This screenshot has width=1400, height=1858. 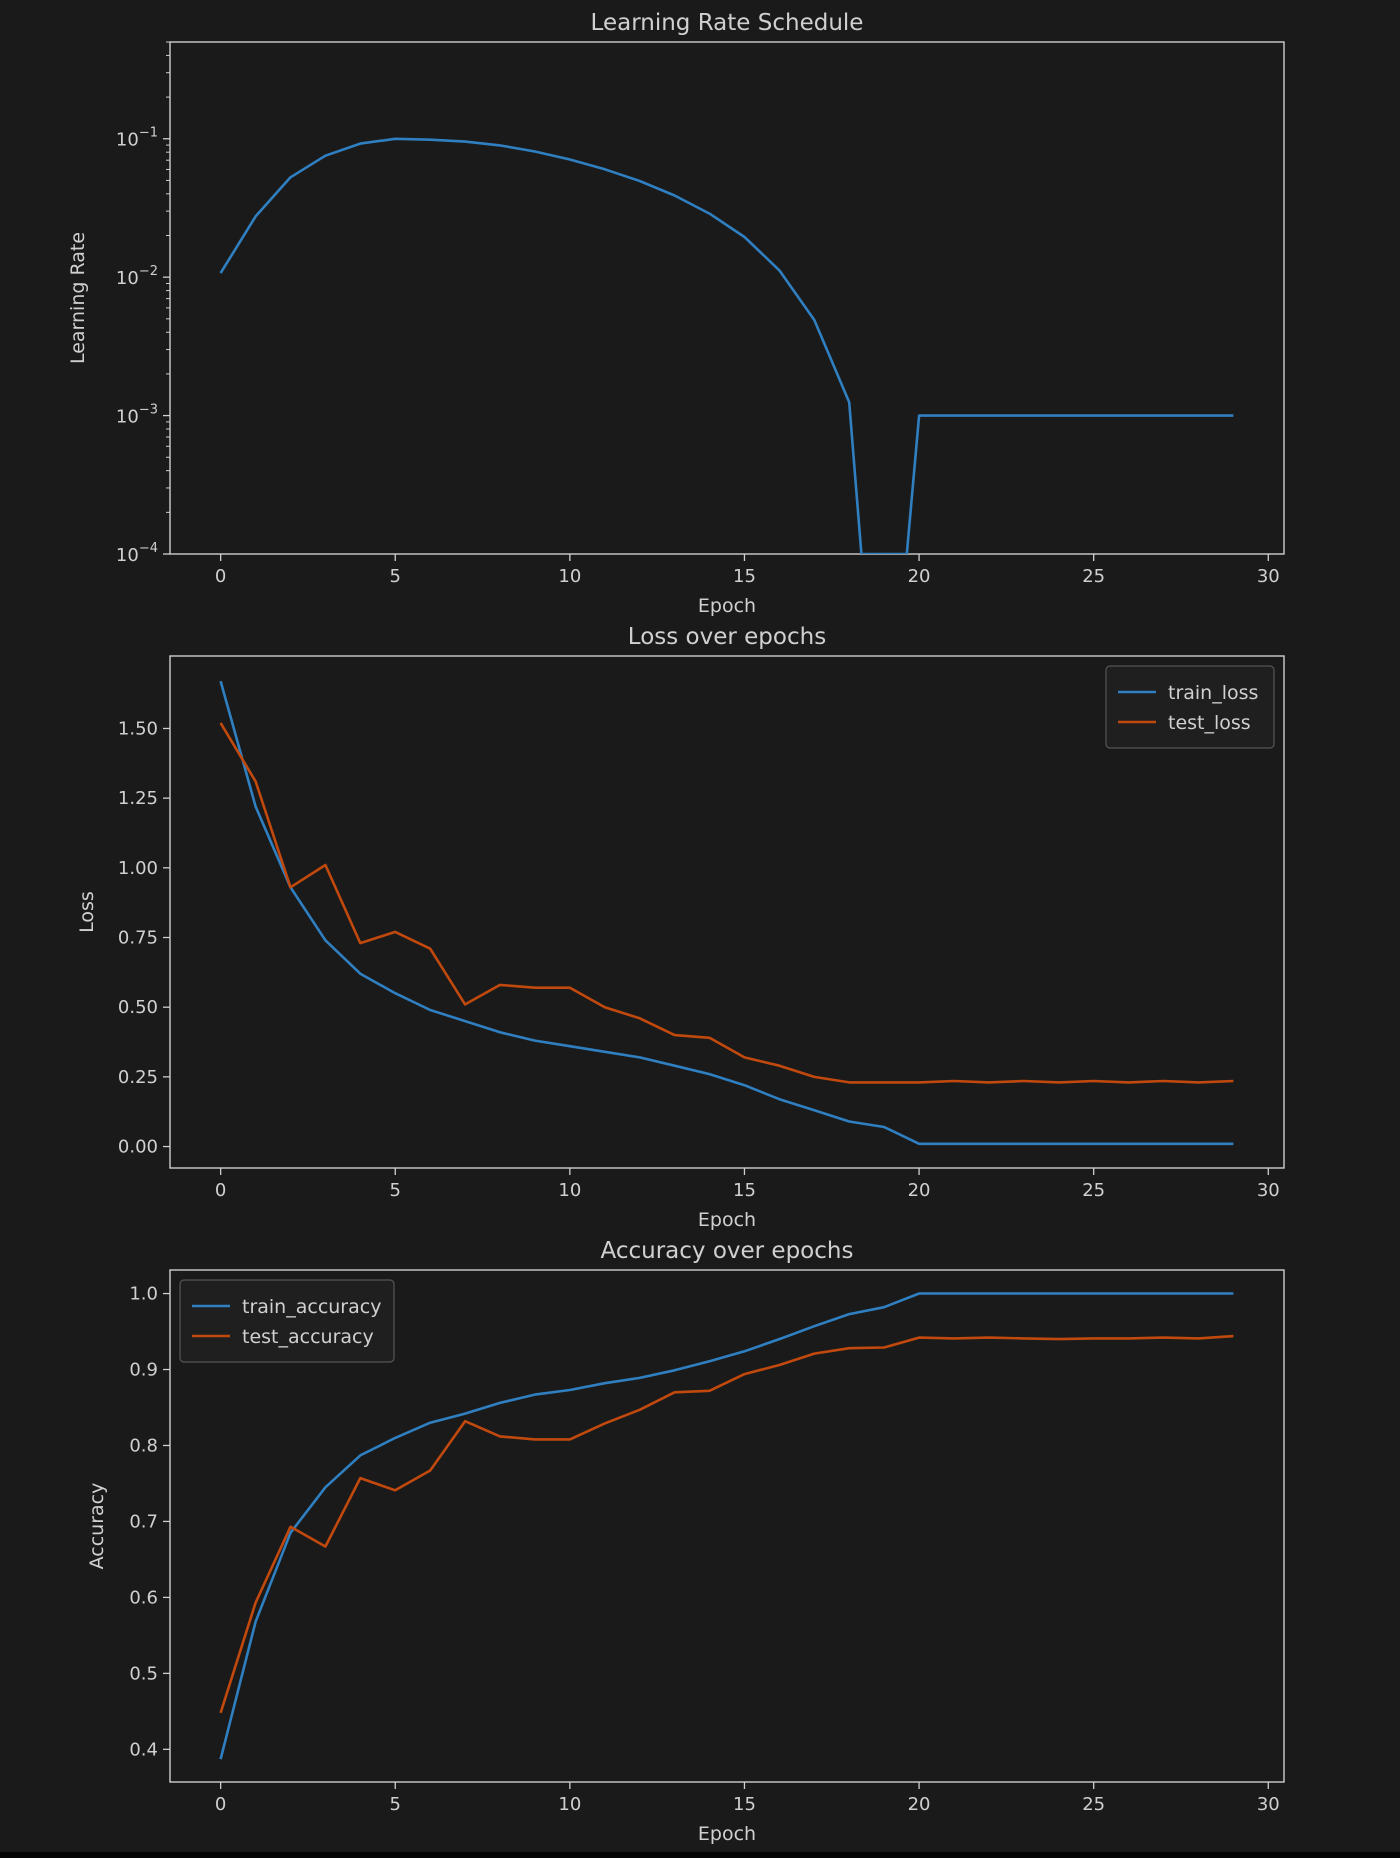 What do you see at coordinates (78, 298) in the screenshot?
I see `y-axis-label: Learning Rate` at bounding box center [78, 298].